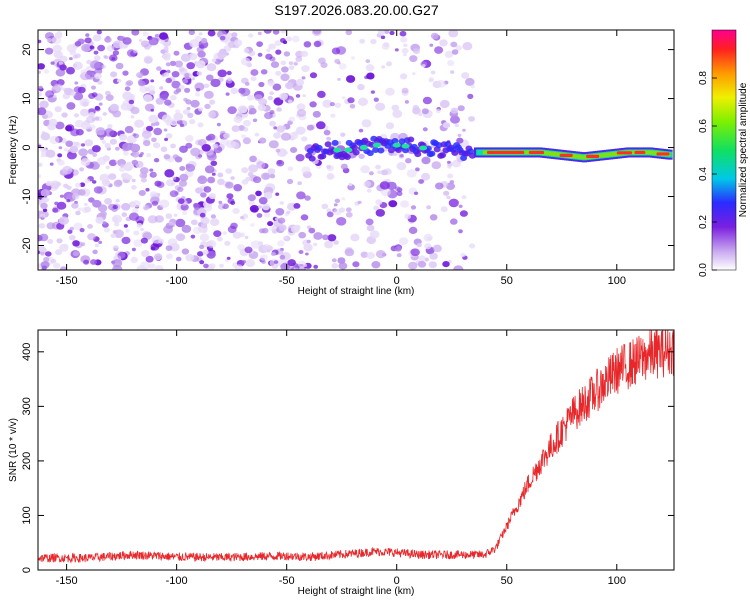  I want to click on spectrogram-x-tick-label: -50, so click(287, 281).